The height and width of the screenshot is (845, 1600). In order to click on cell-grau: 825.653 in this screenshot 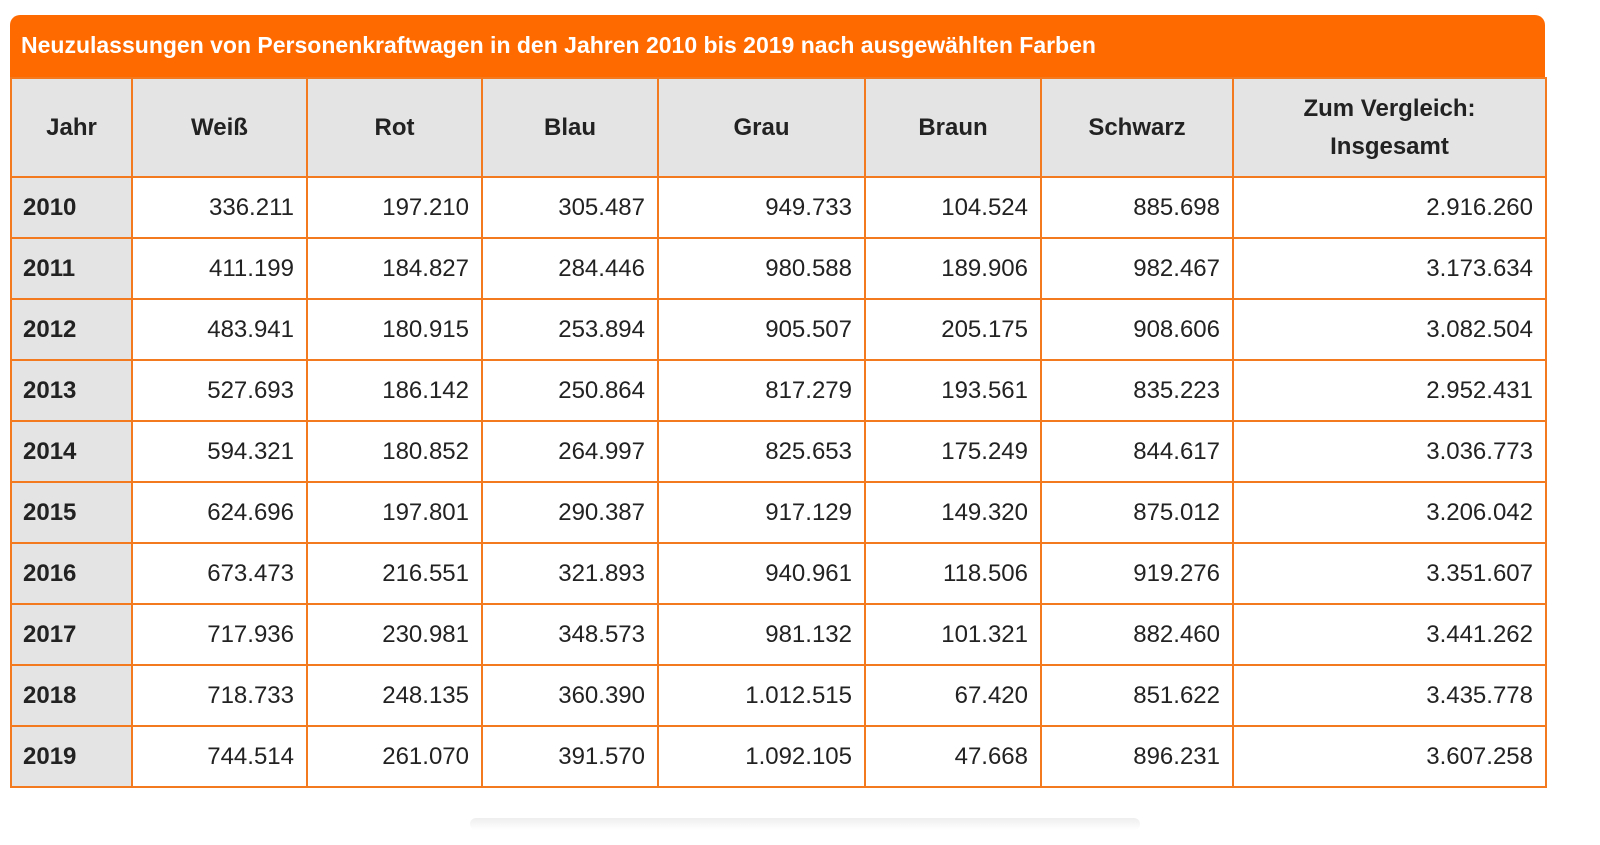, I will do `click(761, 451)`.